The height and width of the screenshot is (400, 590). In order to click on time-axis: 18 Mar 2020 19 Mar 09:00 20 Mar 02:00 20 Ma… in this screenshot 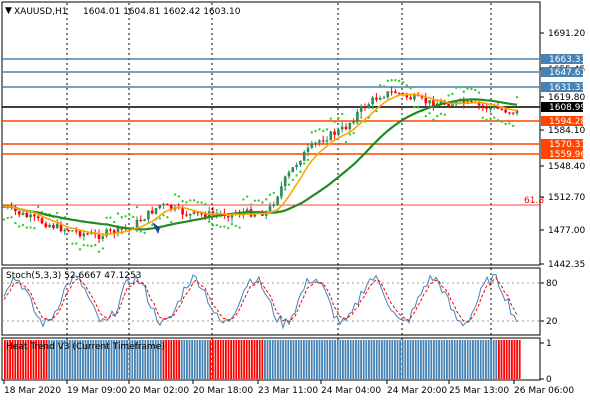, I will do `click(288, 388)`.